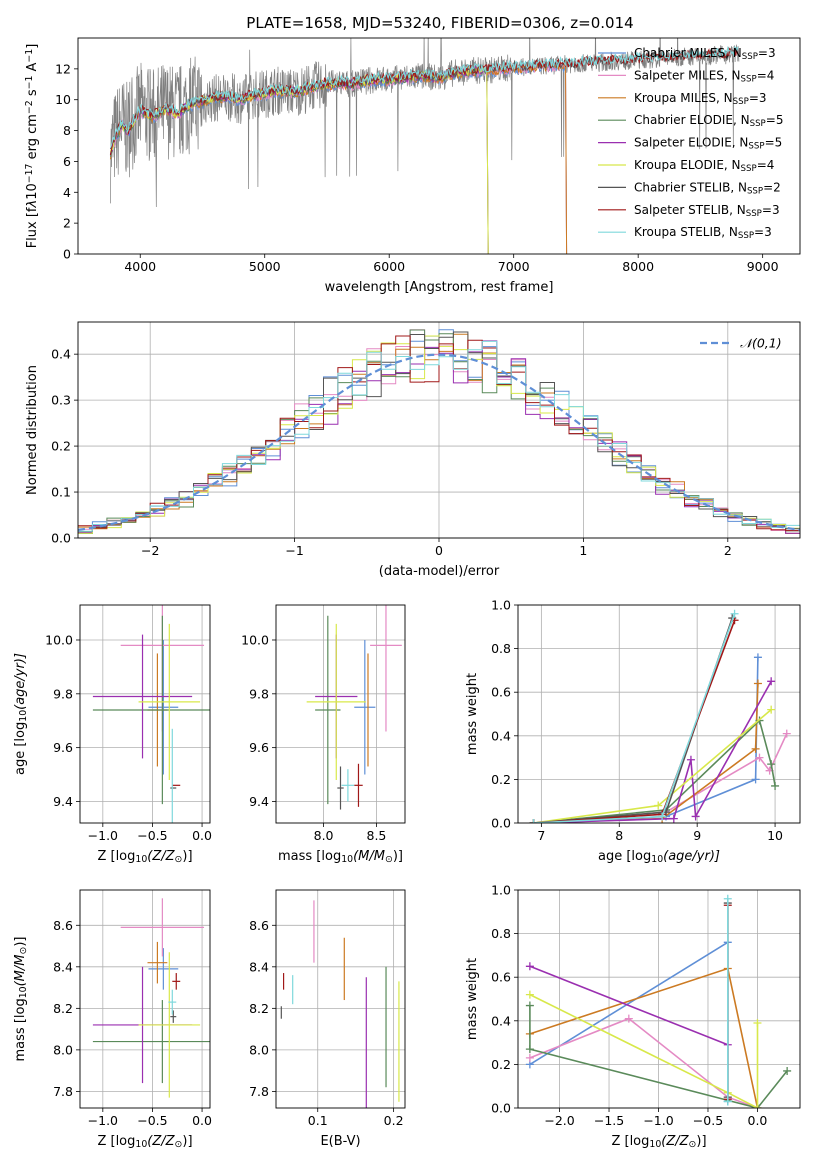  Describe the element at coordinates (150, 550) in the screenshot. I see `x-tick-label: −2` at that location.